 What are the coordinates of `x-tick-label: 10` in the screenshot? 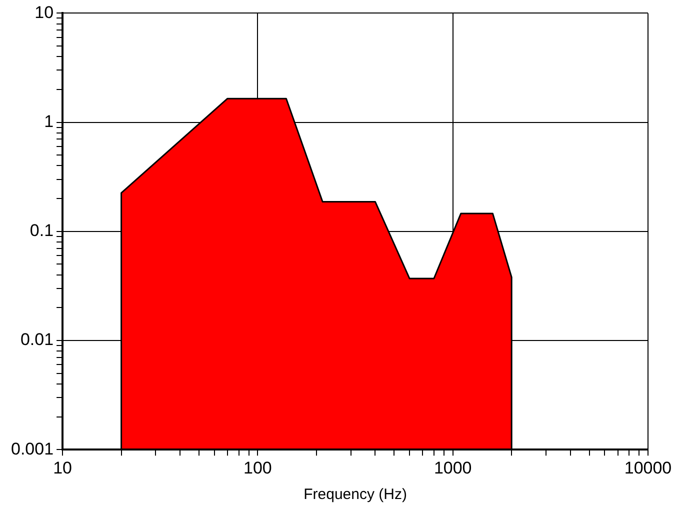 It's located at (62, 468).